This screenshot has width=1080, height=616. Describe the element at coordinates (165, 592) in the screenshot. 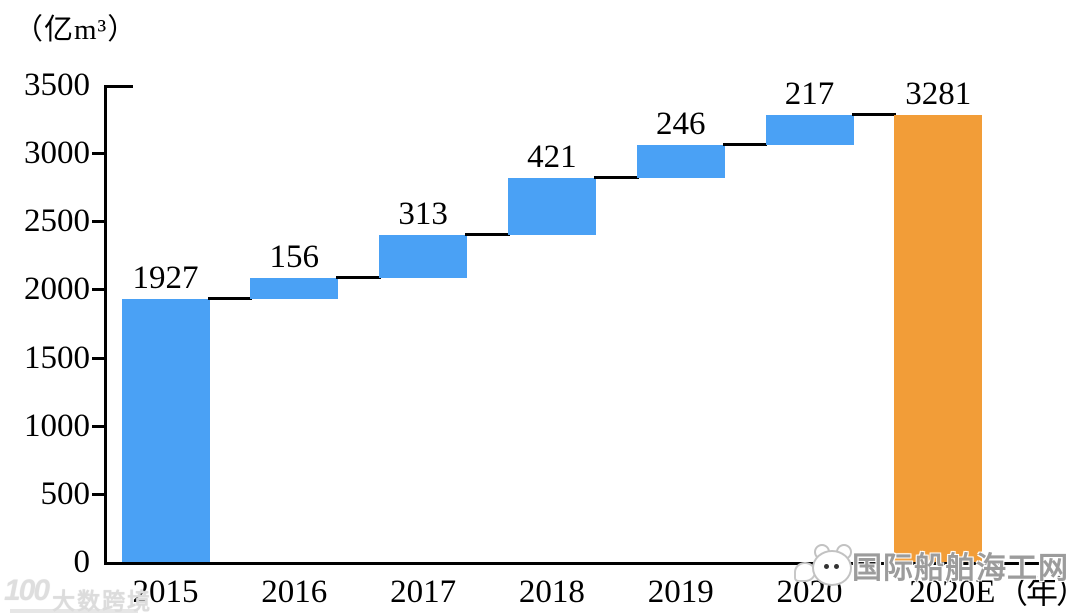

I see `x-axis-category-label: 2015` at that location.